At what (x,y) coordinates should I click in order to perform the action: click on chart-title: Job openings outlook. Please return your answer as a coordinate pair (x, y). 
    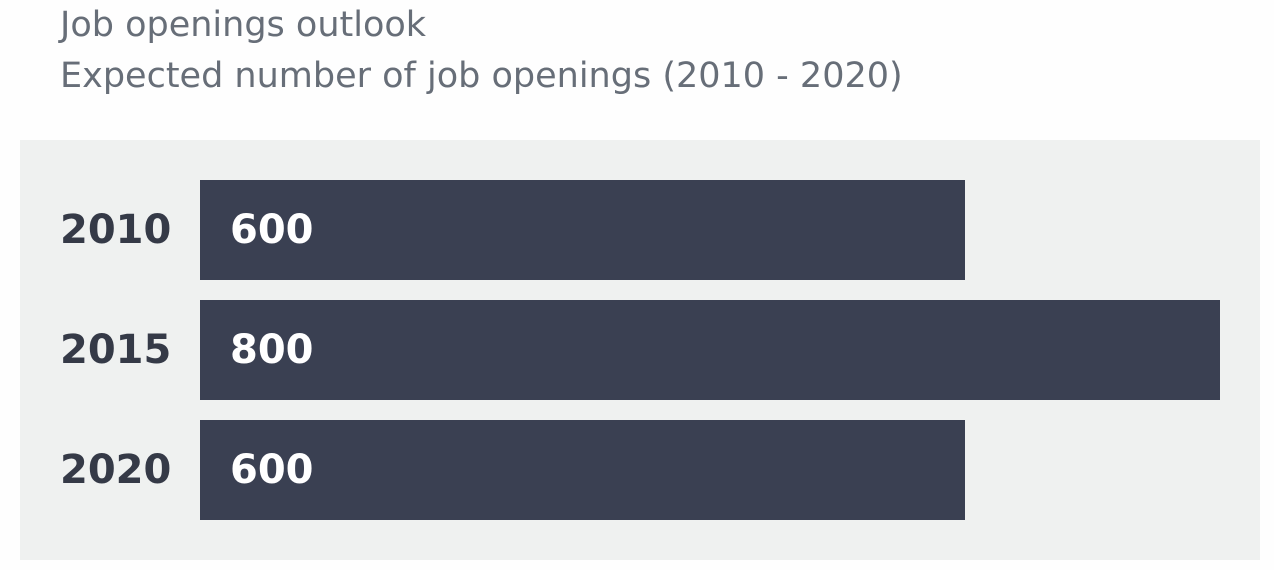
    Looking at the image, I should click on (242, 25).